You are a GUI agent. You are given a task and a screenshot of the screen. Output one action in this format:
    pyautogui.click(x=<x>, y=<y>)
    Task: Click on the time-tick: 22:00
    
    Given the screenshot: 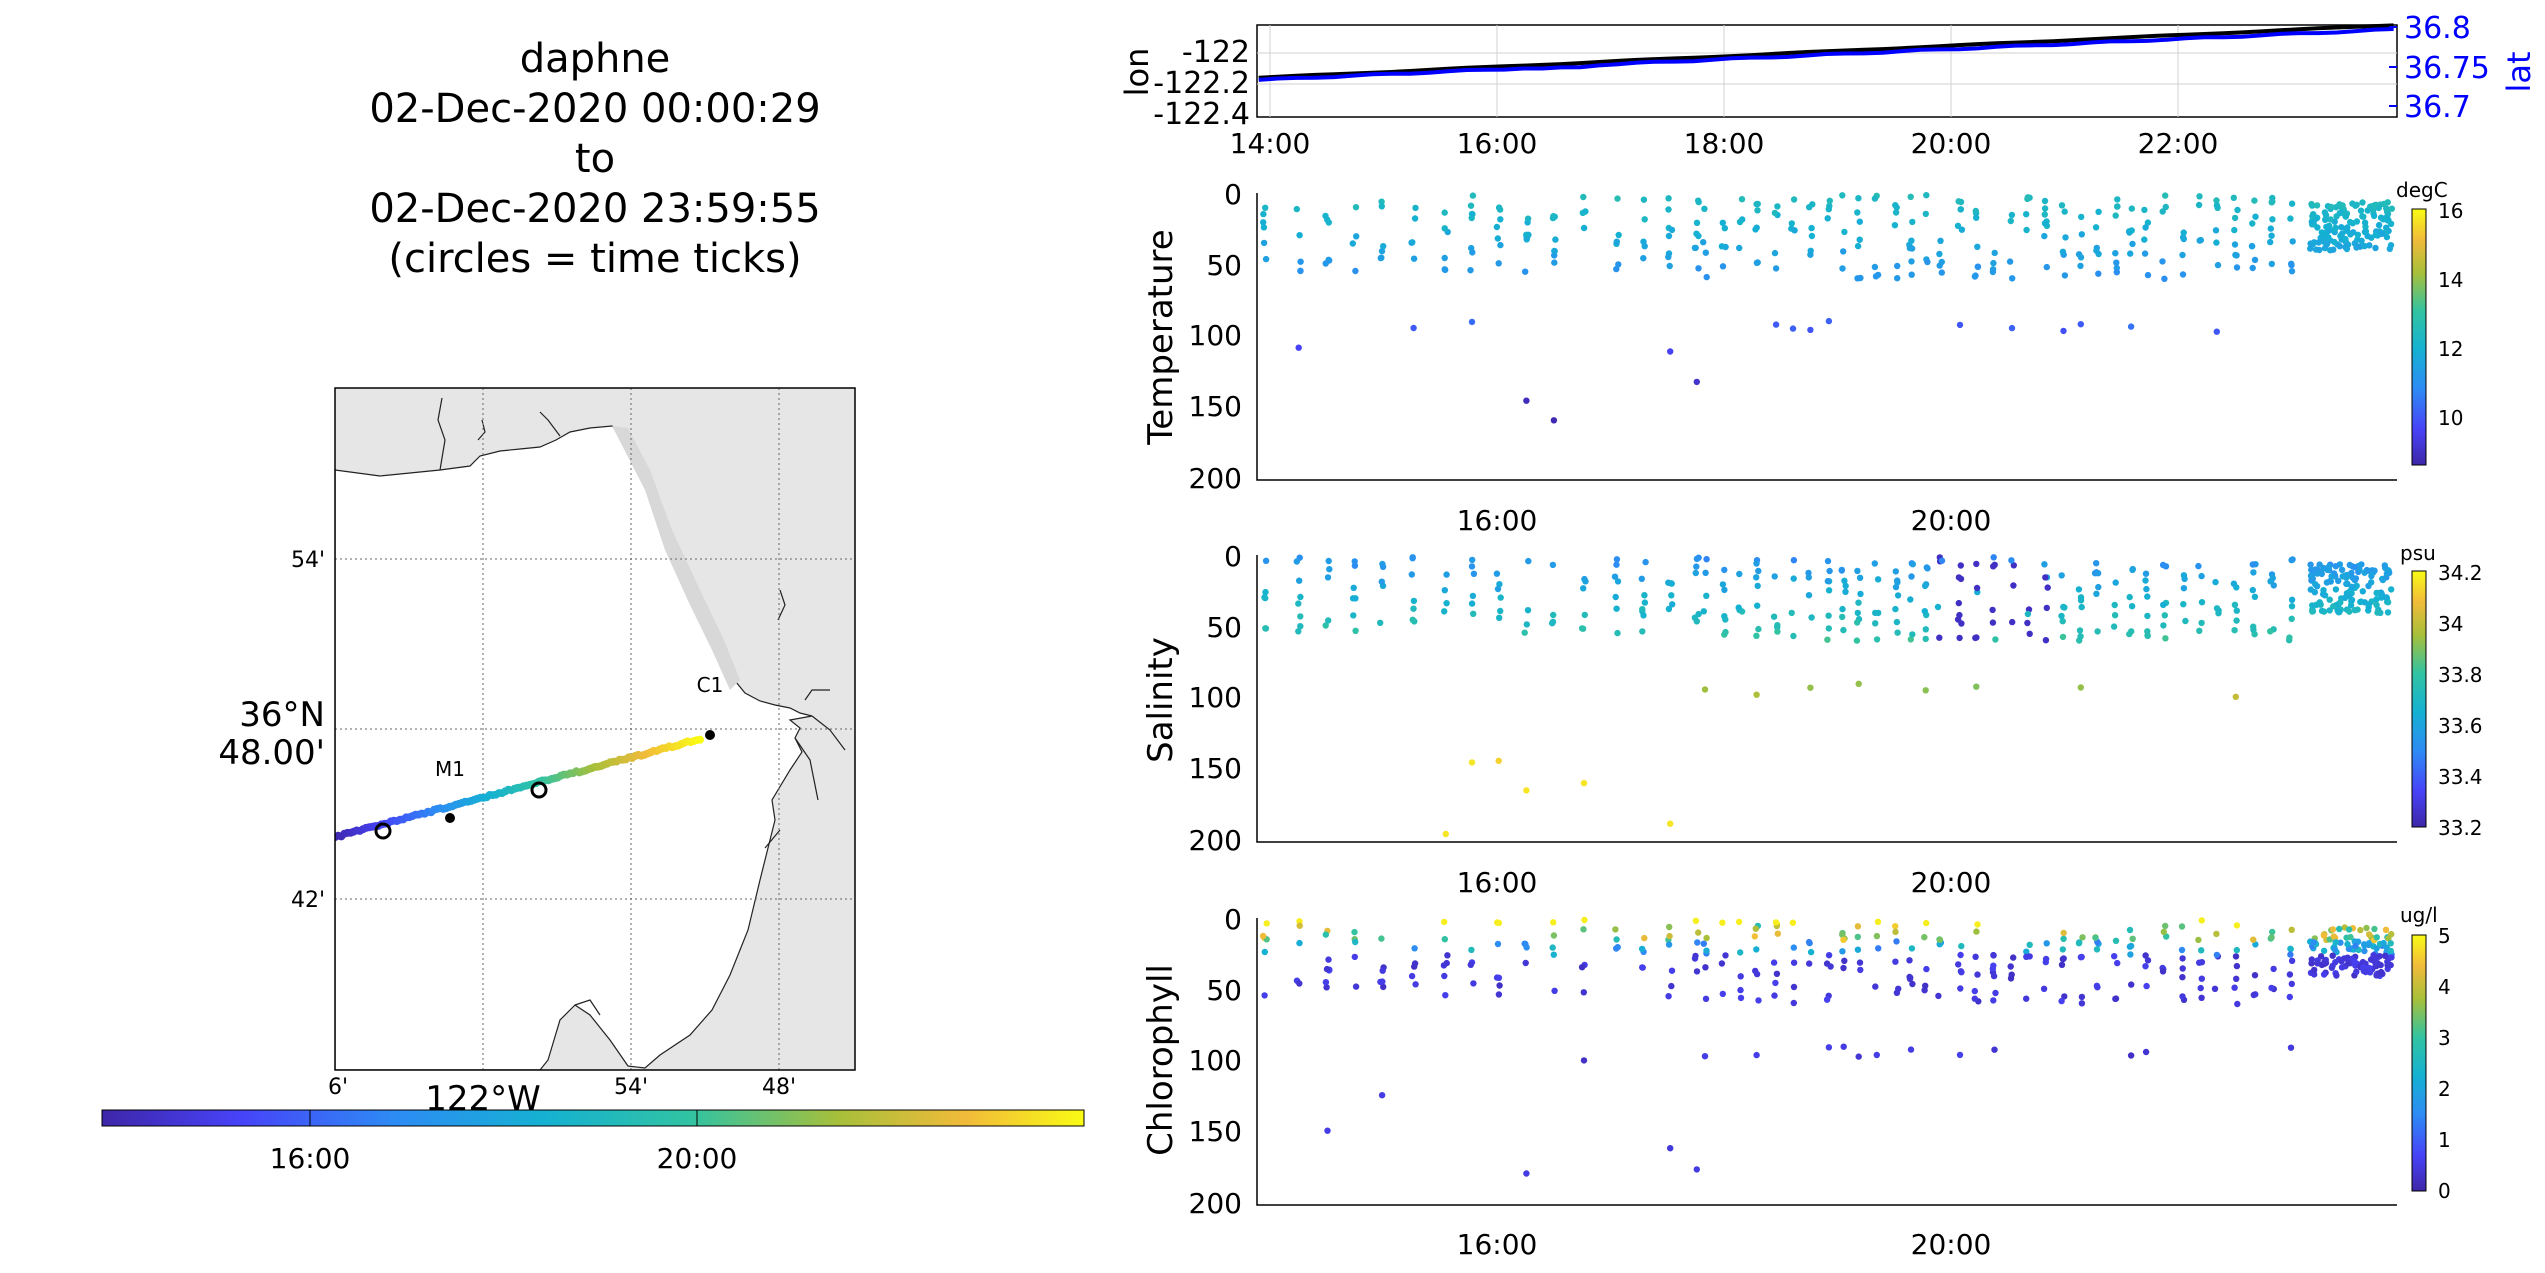 What is the action you would take?
    pyautogui.click(x=2178, y=143)
    